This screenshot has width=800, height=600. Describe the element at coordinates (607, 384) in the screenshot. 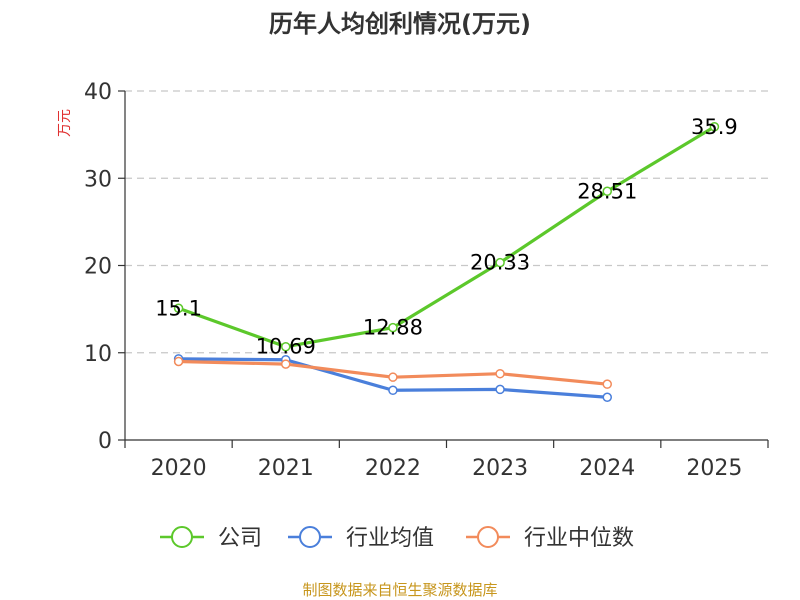

I see `point-2-2024` at that location.